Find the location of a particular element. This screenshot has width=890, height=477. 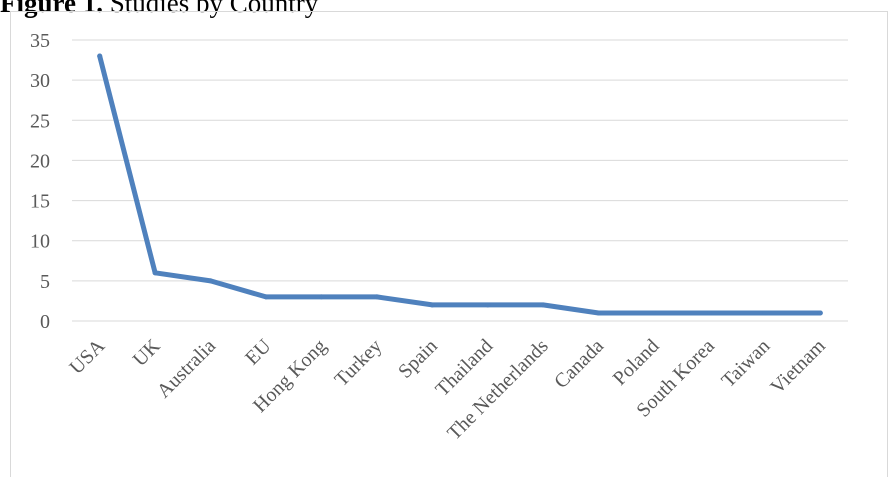

x-tick-label: The Netherlands is located at coordinates (498, 390).